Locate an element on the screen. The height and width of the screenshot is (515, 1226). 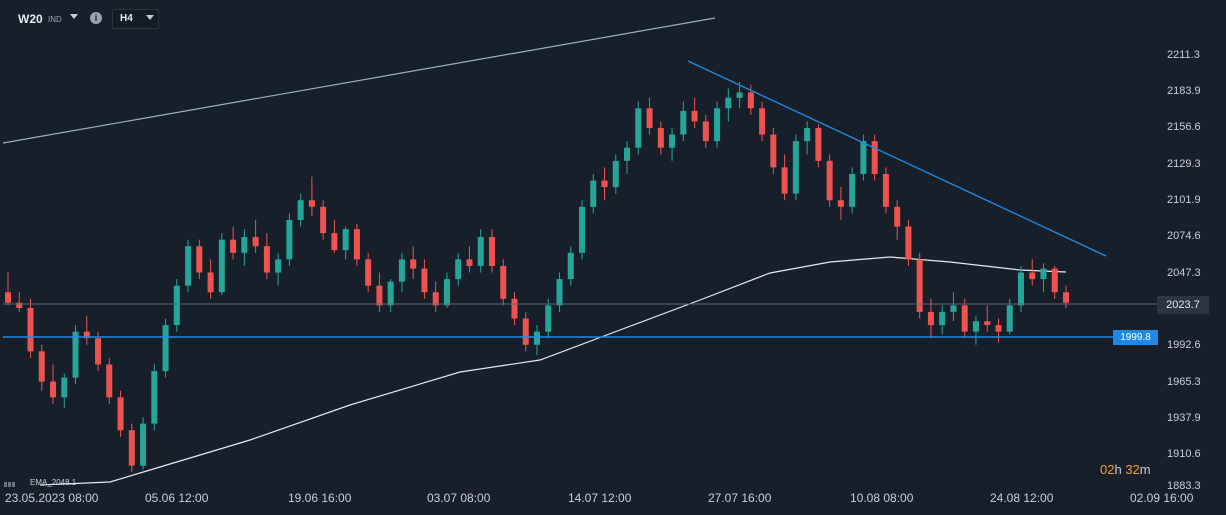
time-axis-label: 14.07 12:00 is located at coordinates (600, 498).